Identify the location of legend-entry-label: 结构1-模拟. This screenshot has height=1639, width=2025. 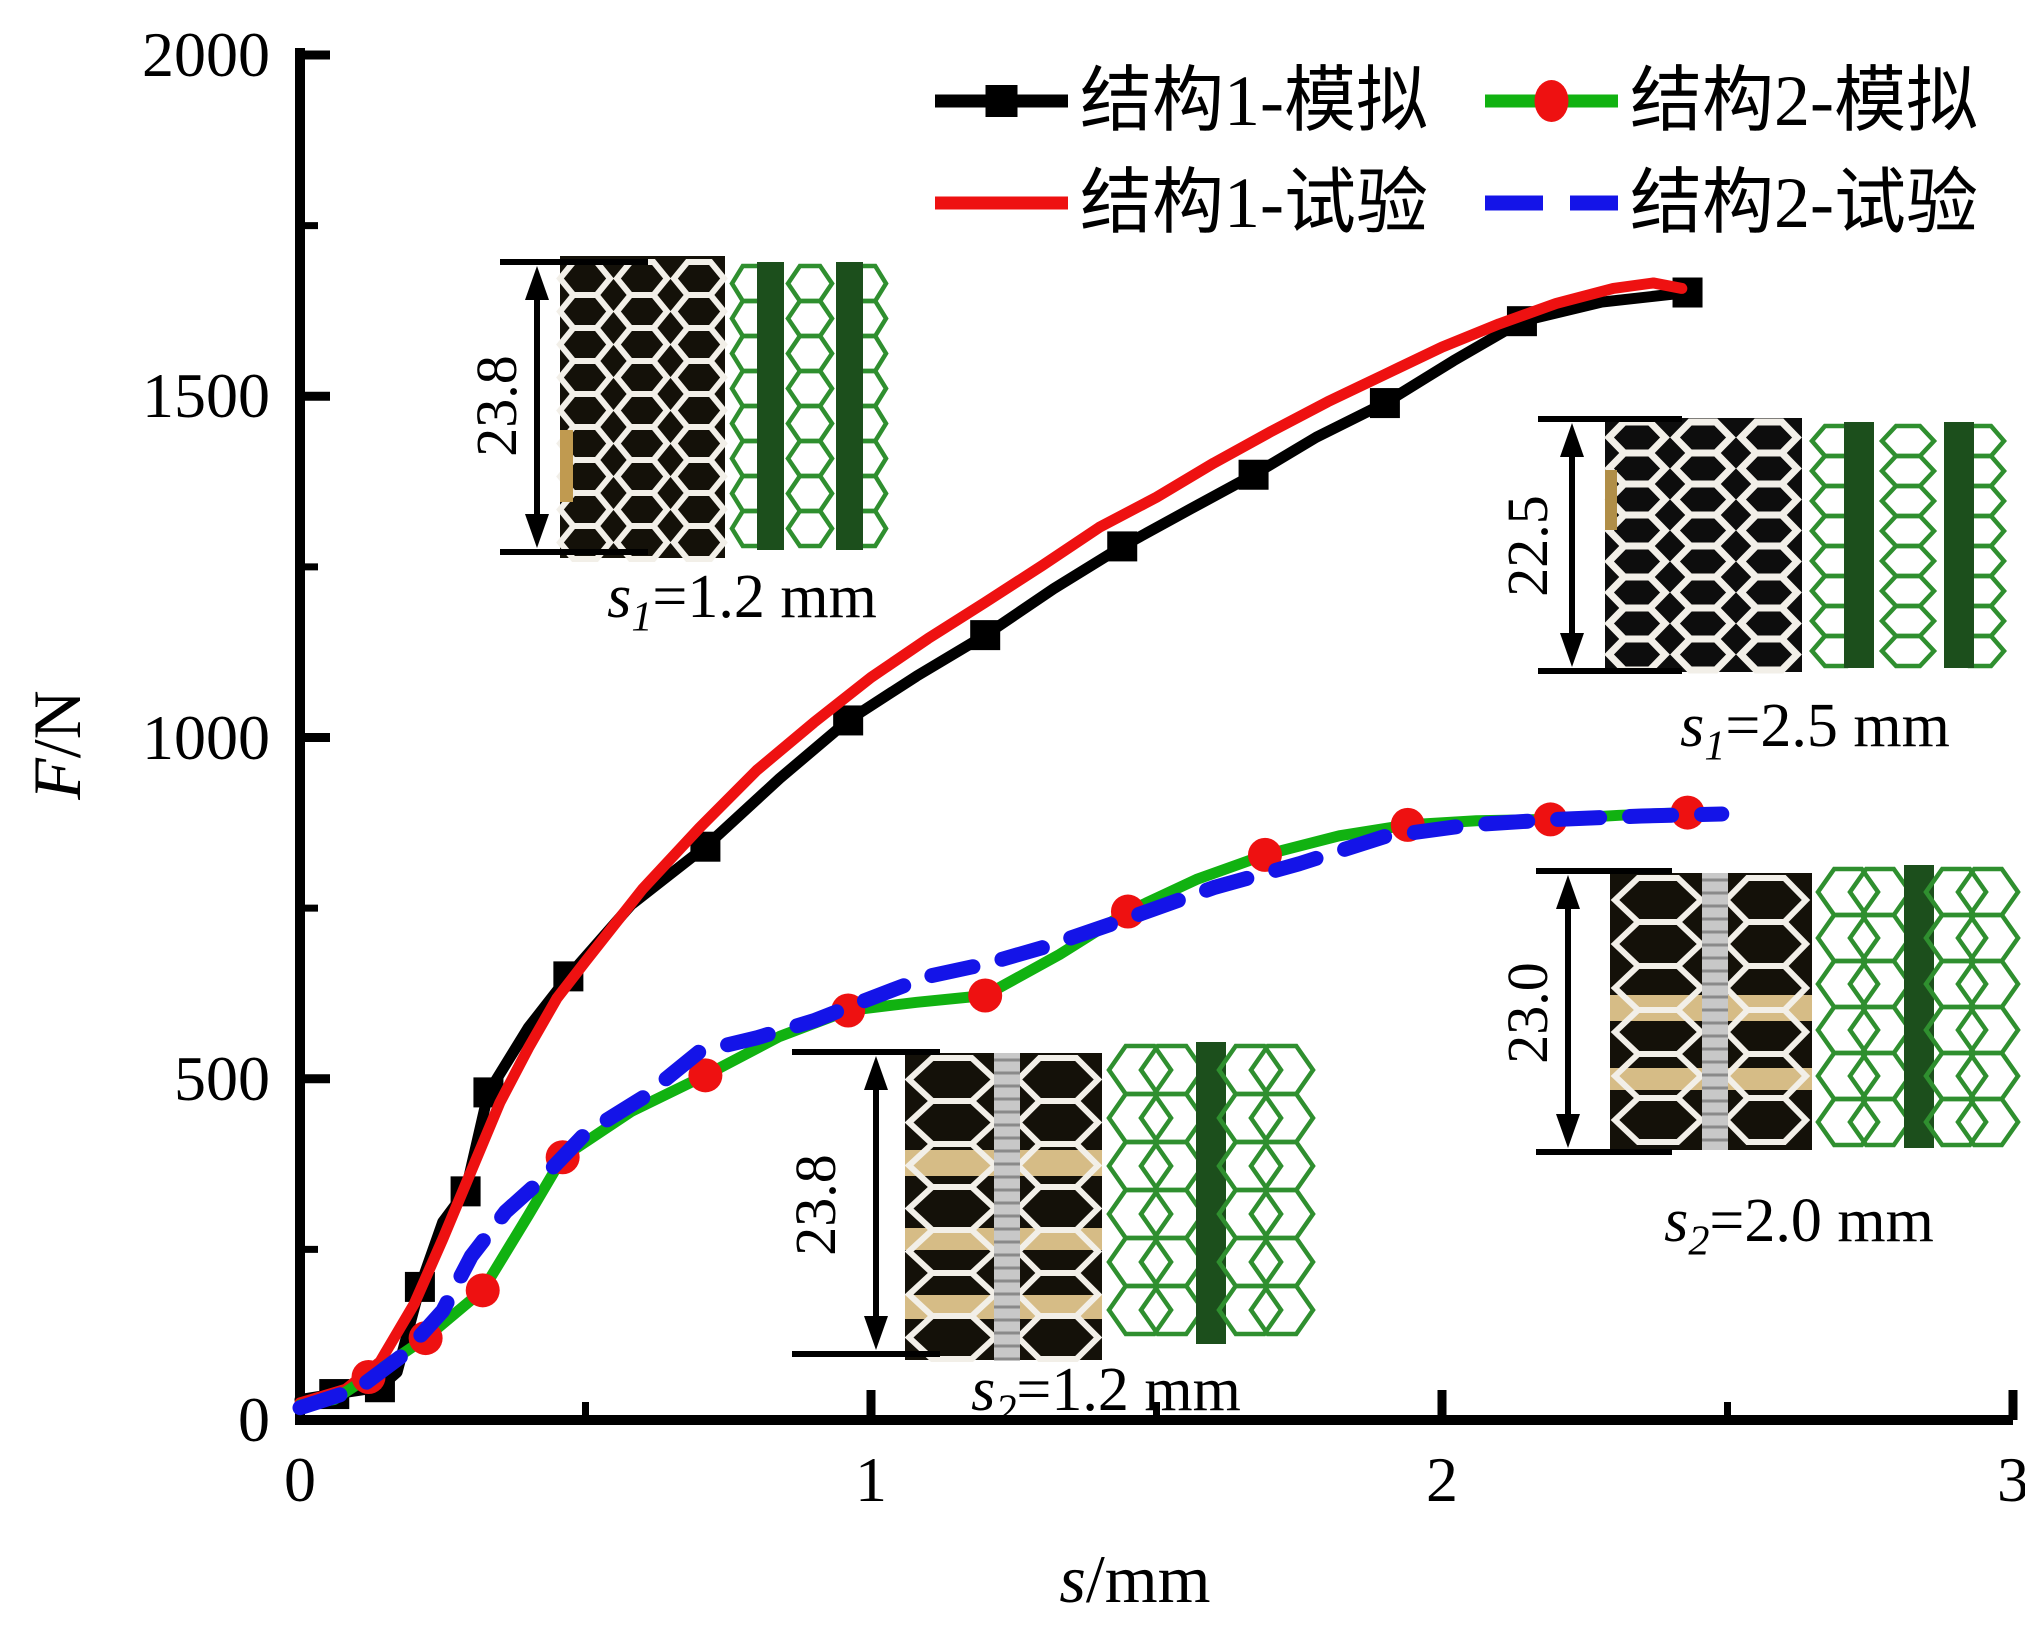
(1254, 101).